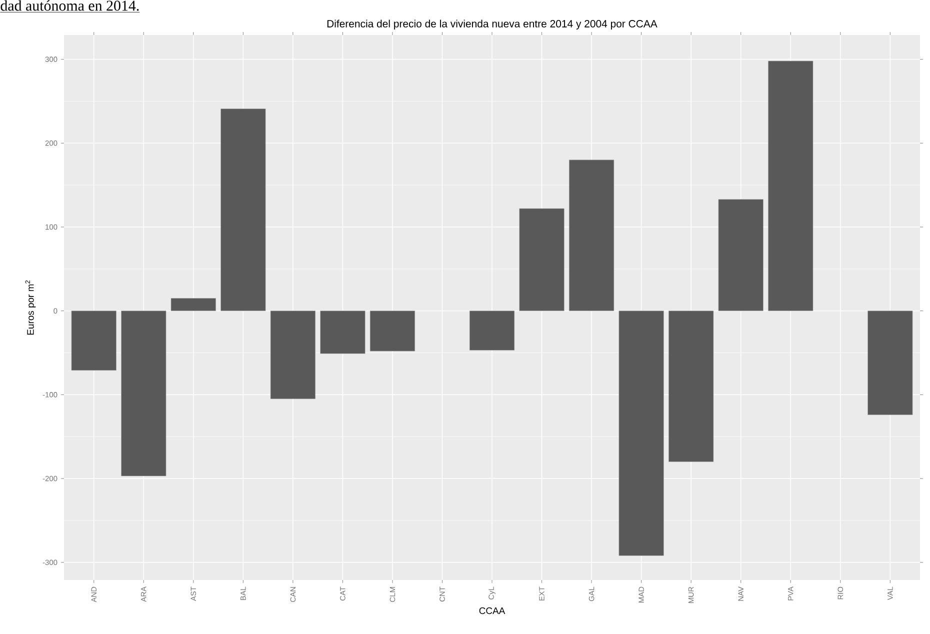 Image resolution: width=930 pixels, height=634 pixels. What do you see at coordinates (30, 307) in the screenshot?
I see `y-axis-title: Euros por m$^{2}$` at bounding box center [30, 307].